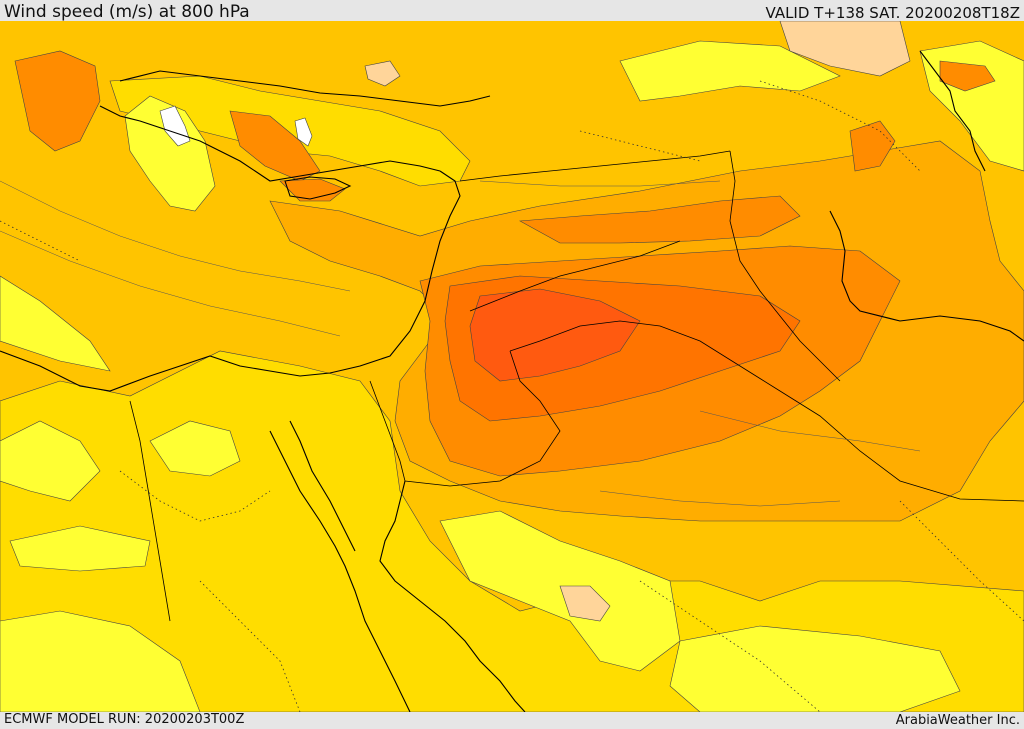 This screenshot has width=1024, height=729. I want to click on field-light-yellow-west, so click(55, 323).